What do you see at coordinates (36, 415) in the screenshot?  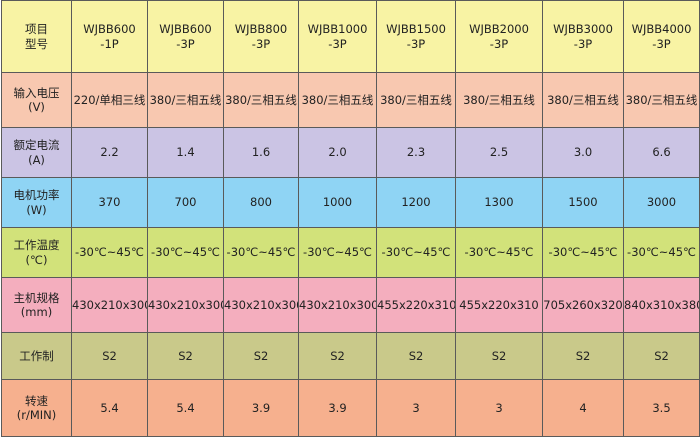 I see `row-label-cell-line: (r/MIN)` at bounding box center [36, 415].